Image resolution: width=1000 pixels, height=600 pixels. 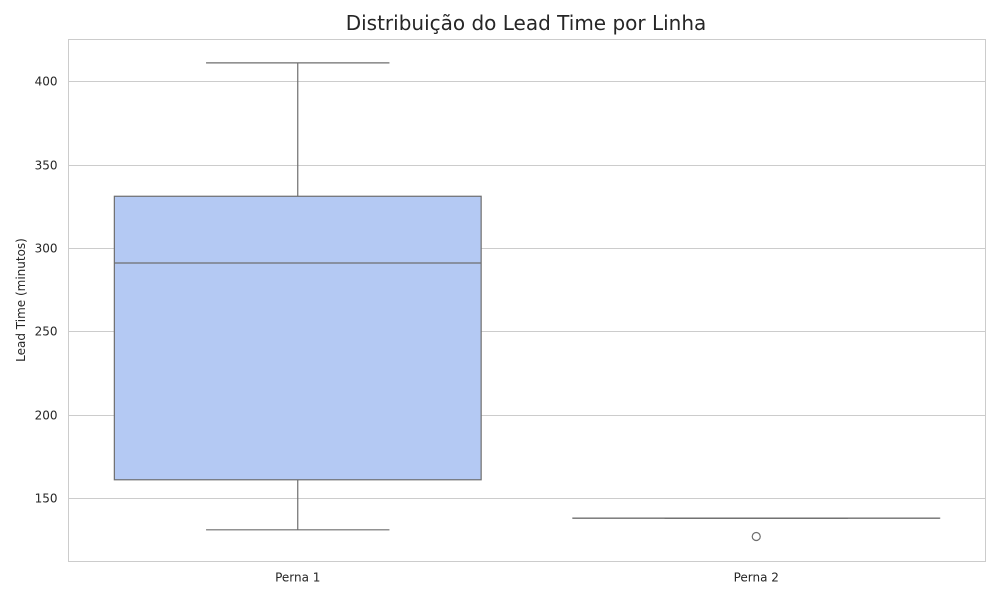 I want to click on y-tick-label: 400, so click(x=46, y=82).